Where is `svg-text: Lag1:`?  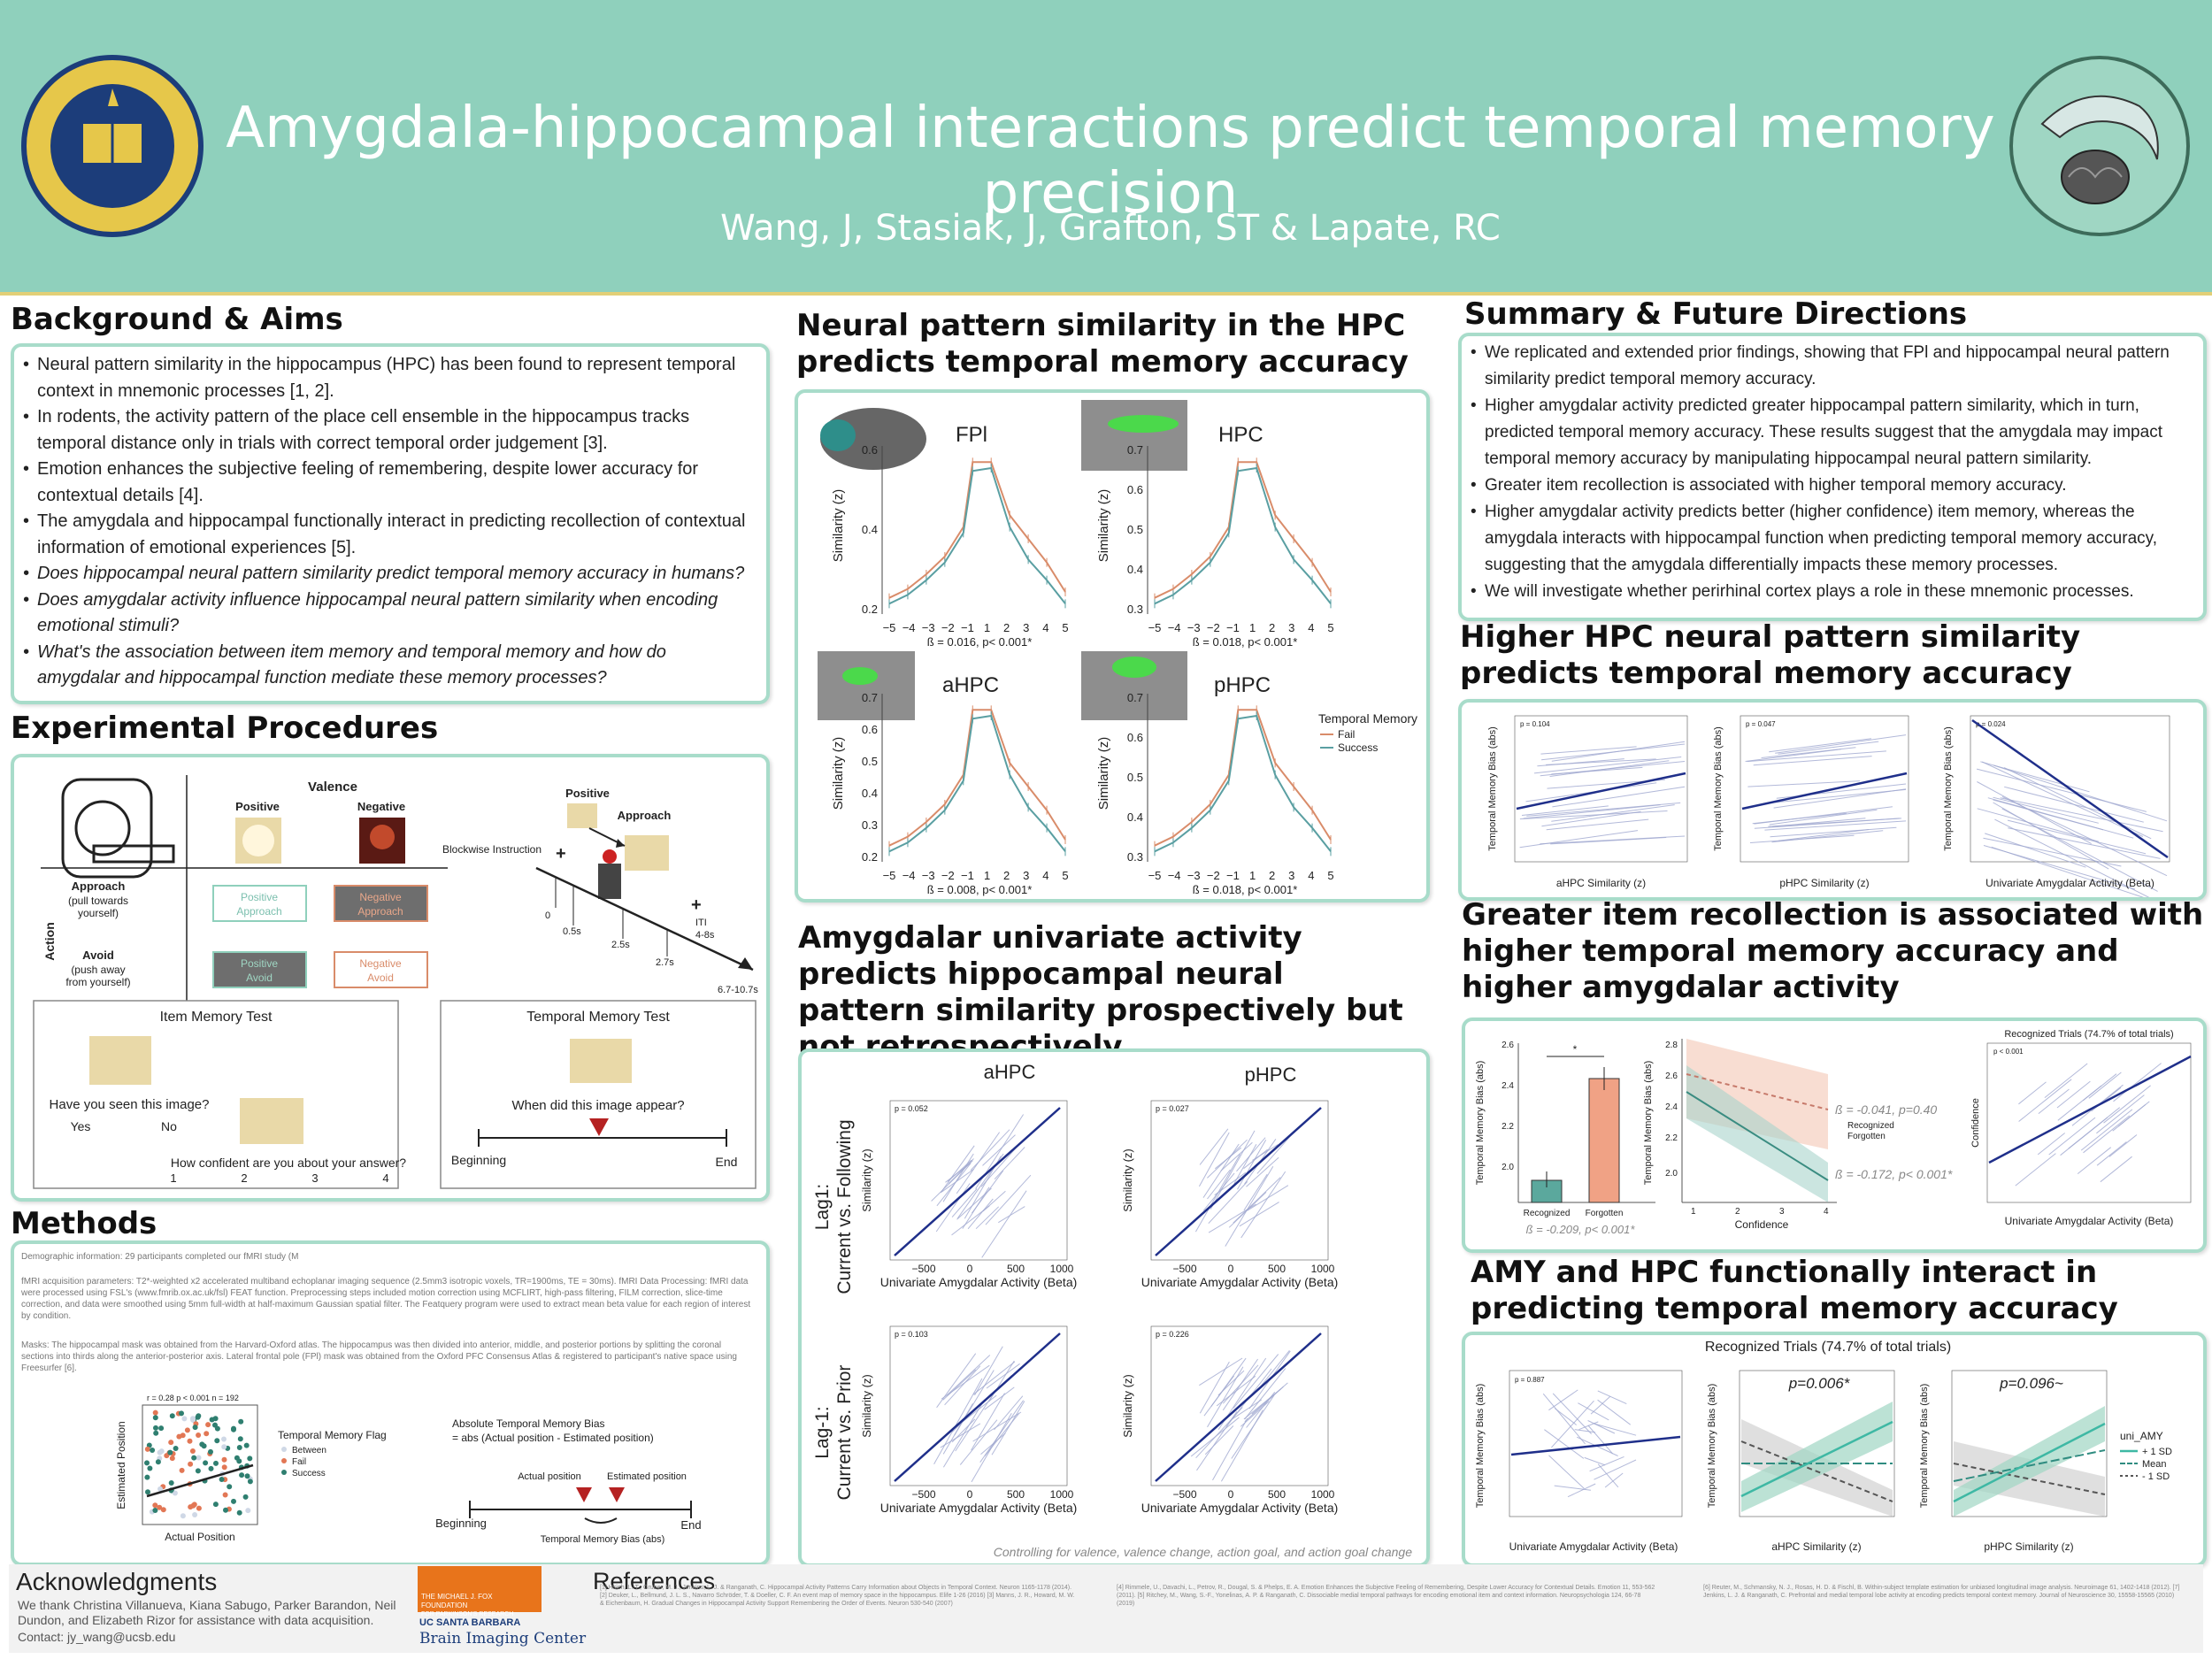
svg-text: Lag1: is located at coordinates (823, 1207).